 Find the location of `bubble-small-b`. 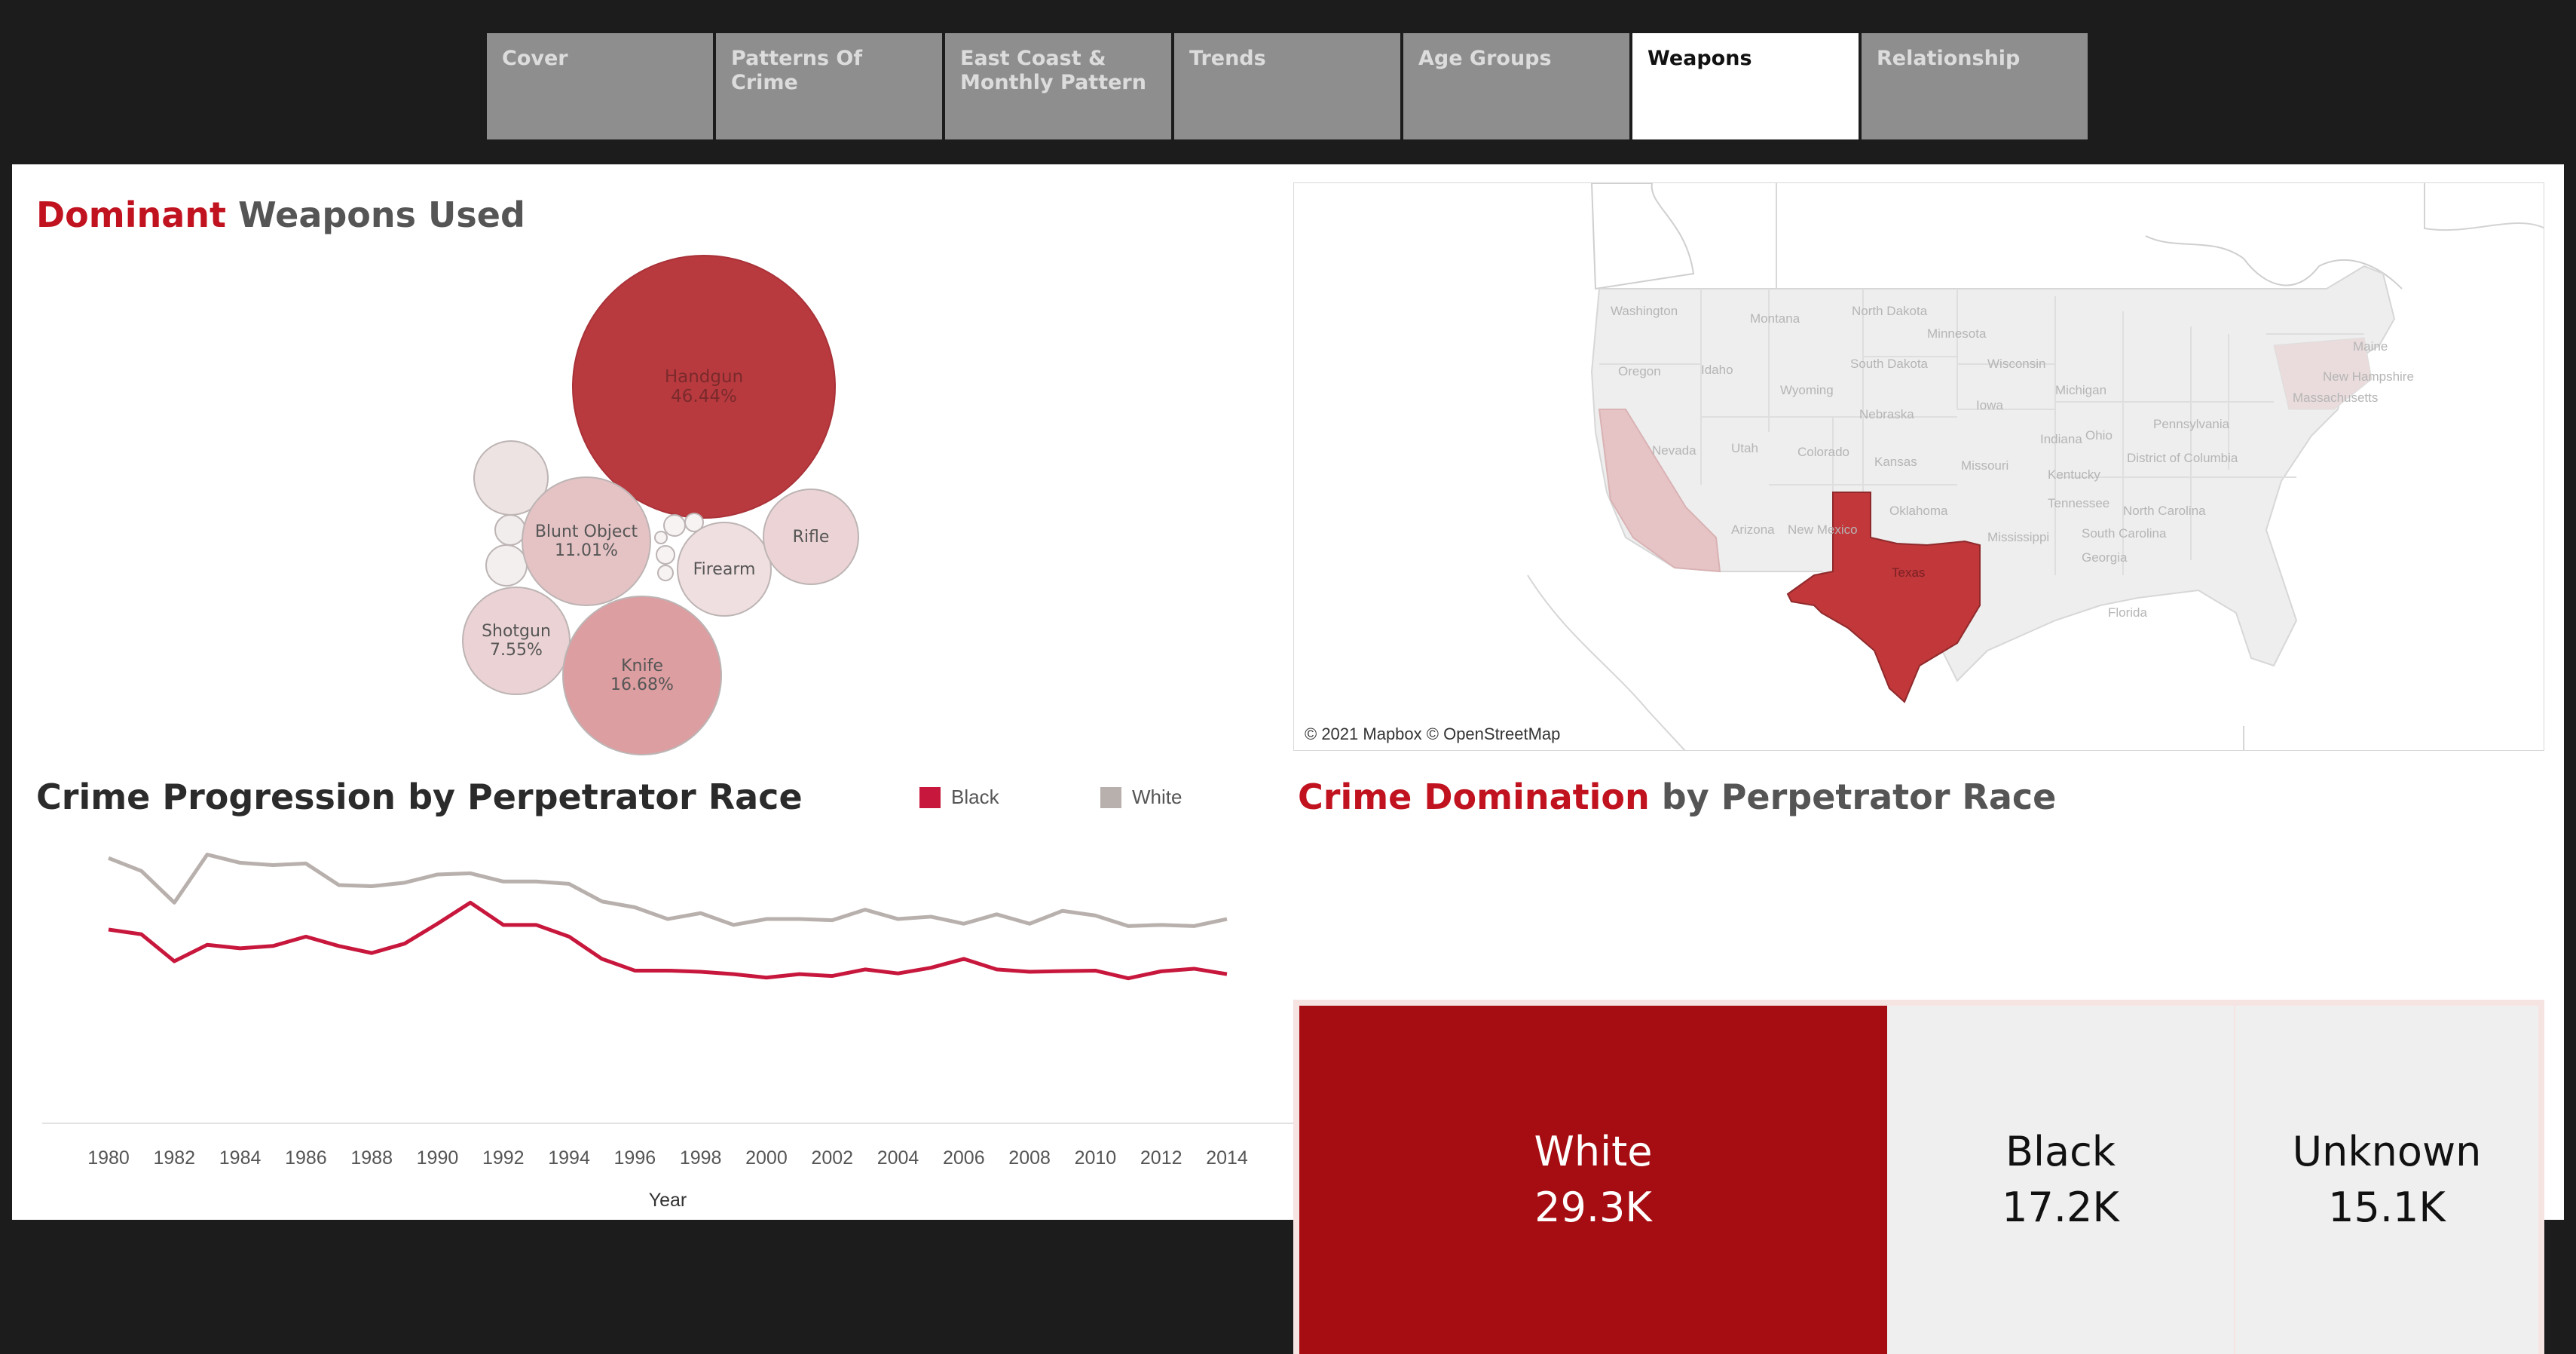

bubble-small-b is located at coordinates (661, 537).